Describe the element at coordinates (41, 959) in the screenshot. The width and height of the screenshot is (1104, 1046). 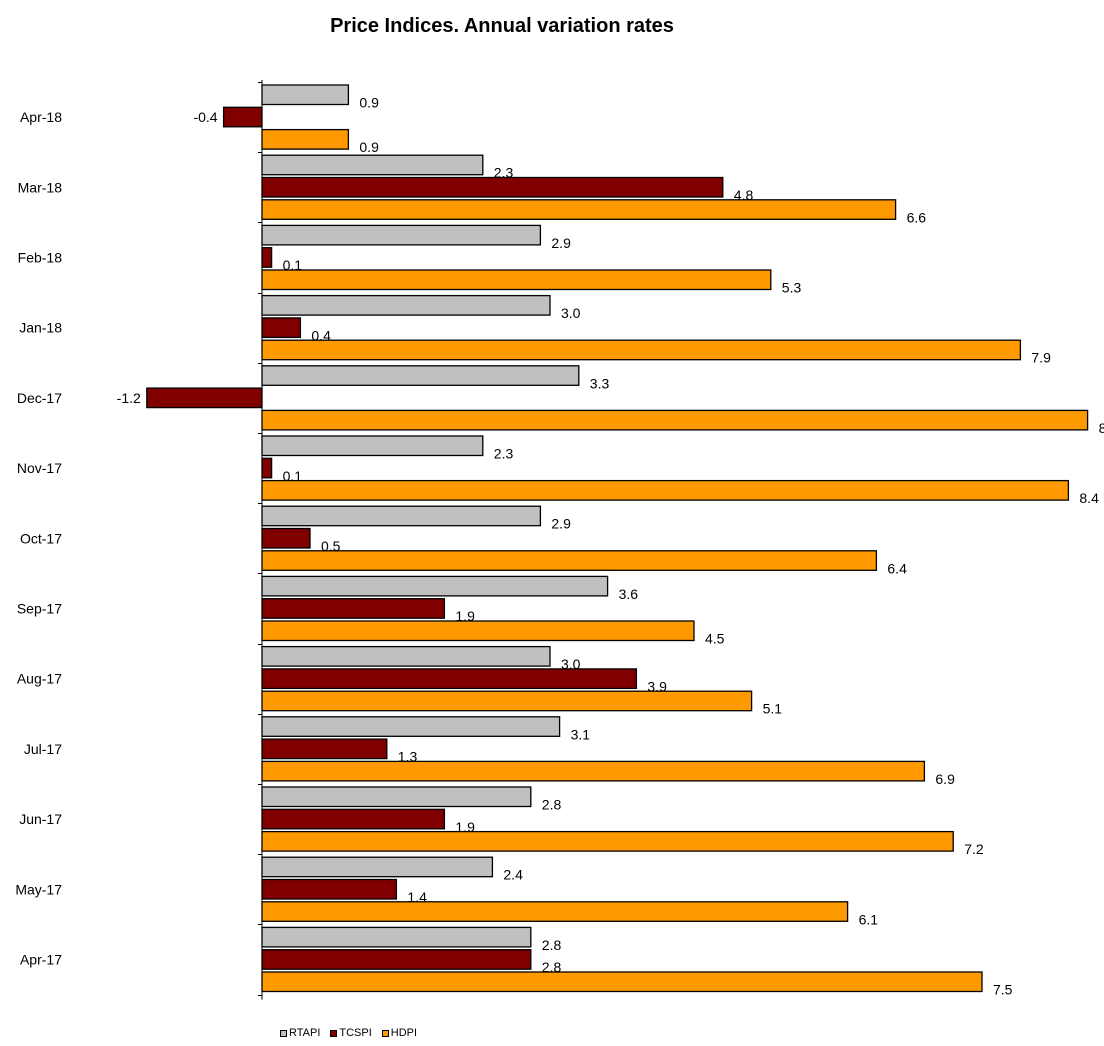
I see `category-label: Apr-17` at that location.